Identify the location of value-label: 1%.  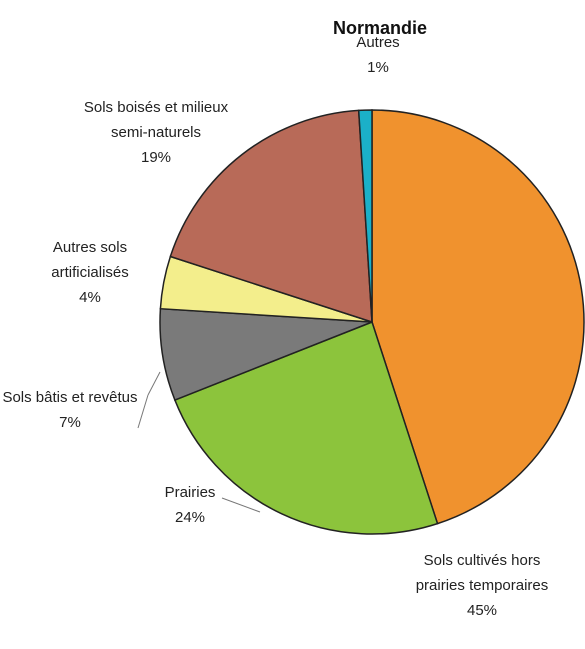
(378, 67).